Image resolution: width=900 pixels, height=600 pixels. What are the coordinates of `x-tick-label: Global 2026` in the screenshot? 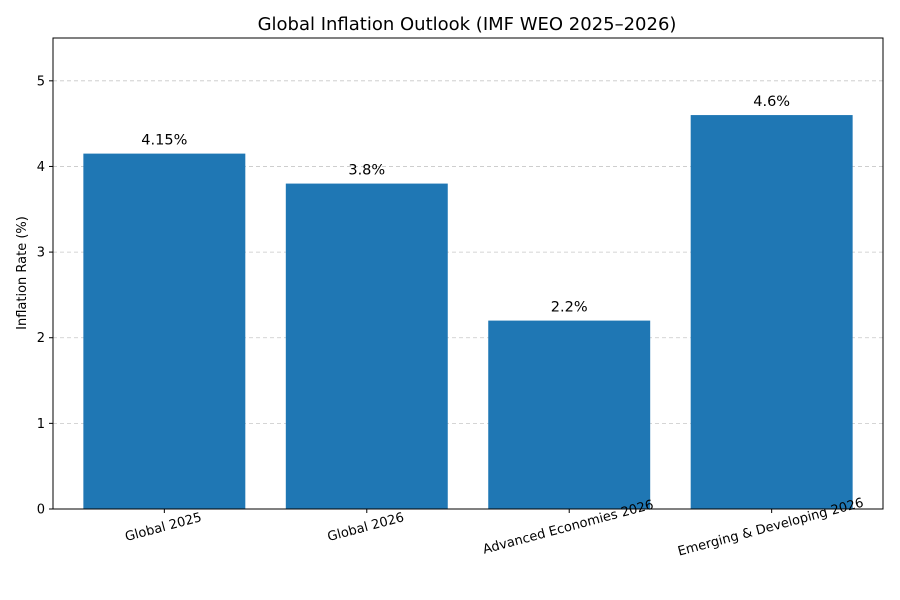 It's located at (366, 527).